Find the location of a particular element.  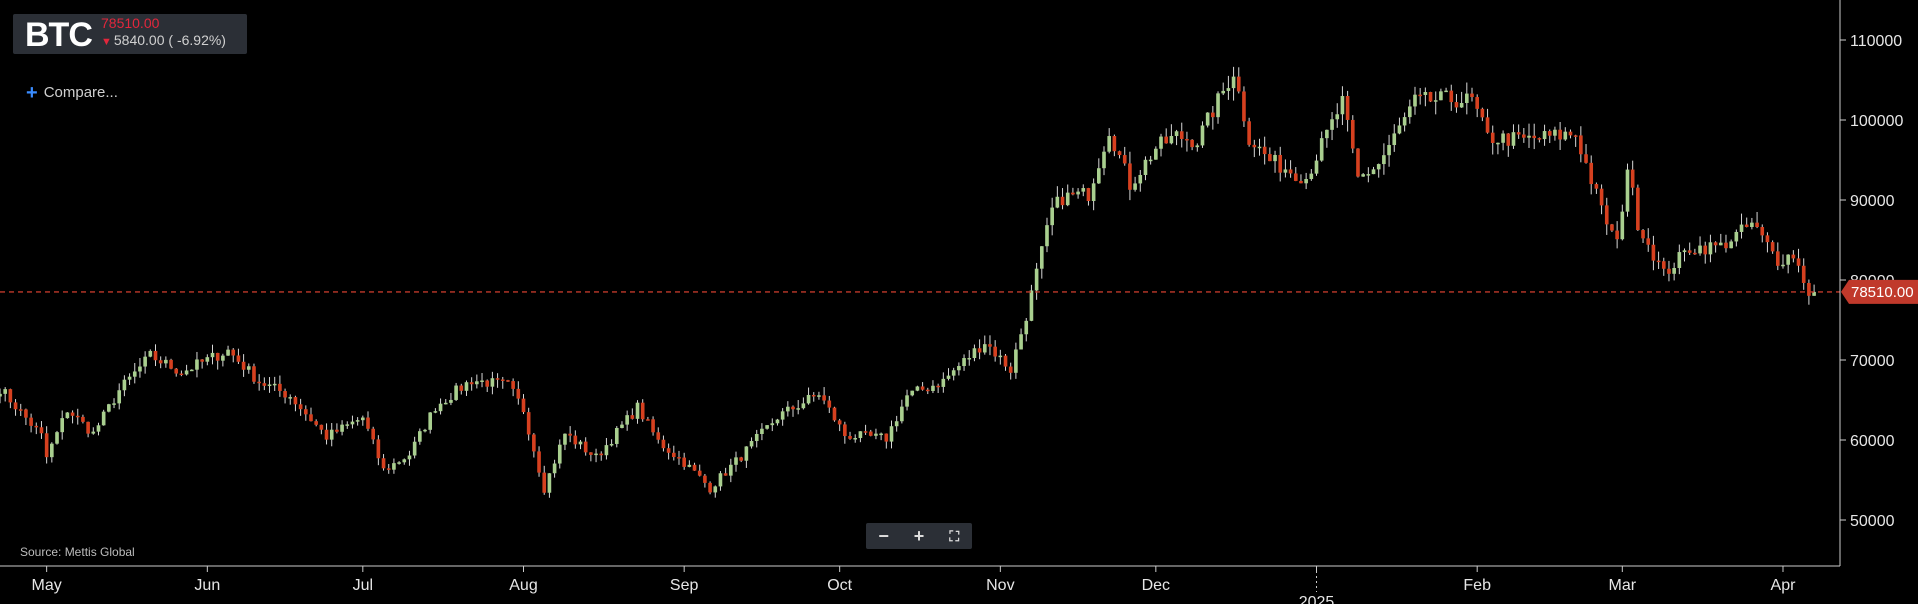

x-tick-label: Feb is located at coordinates (1477, 585).